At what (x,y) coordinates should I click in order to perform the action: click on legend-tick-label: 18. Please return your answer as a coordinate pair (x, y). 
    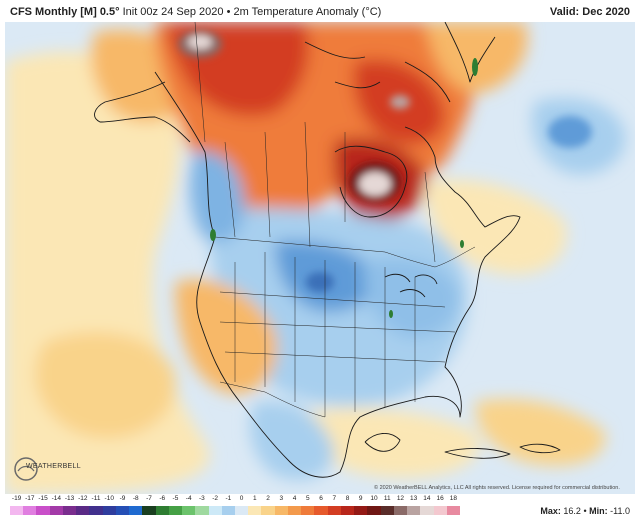
    Looking at the image, I should click on (453, 498).